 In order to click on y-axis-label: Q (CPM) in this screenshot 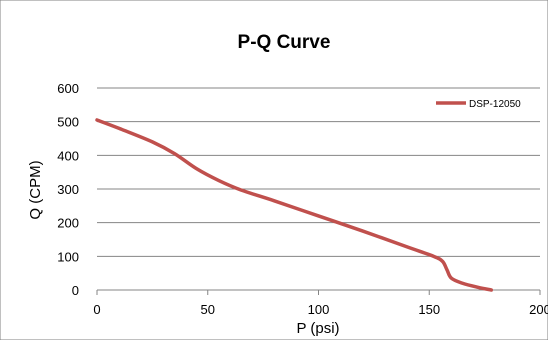, I will do `click(35, 189)`.